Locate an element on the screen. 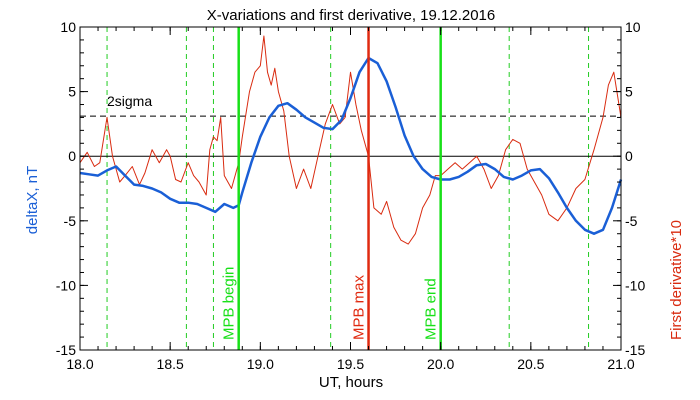  reference-lines is located at coordinates (350, 136).